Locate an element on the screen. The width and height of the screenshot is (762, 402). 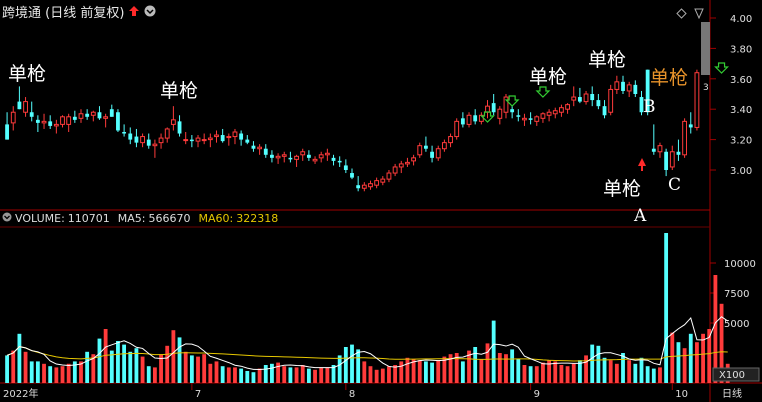
volume-unit-box is located at coordinates (736, 374).